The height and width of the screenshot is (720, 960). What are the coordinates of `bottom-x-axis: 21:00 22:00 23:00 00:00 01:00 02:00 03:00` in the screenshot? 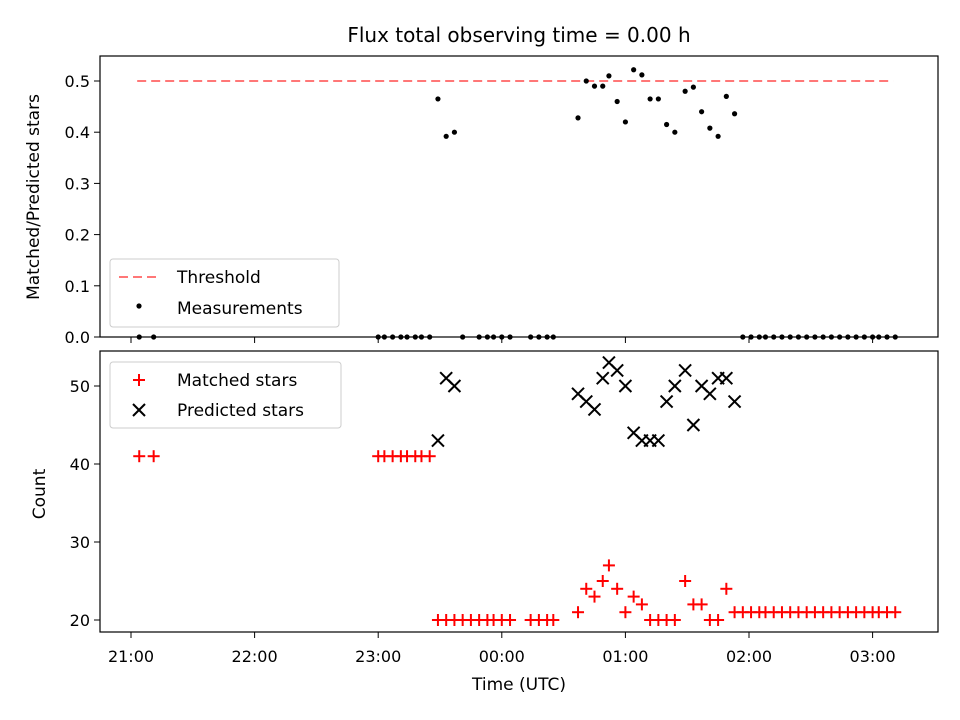 It's located at (502, 649).